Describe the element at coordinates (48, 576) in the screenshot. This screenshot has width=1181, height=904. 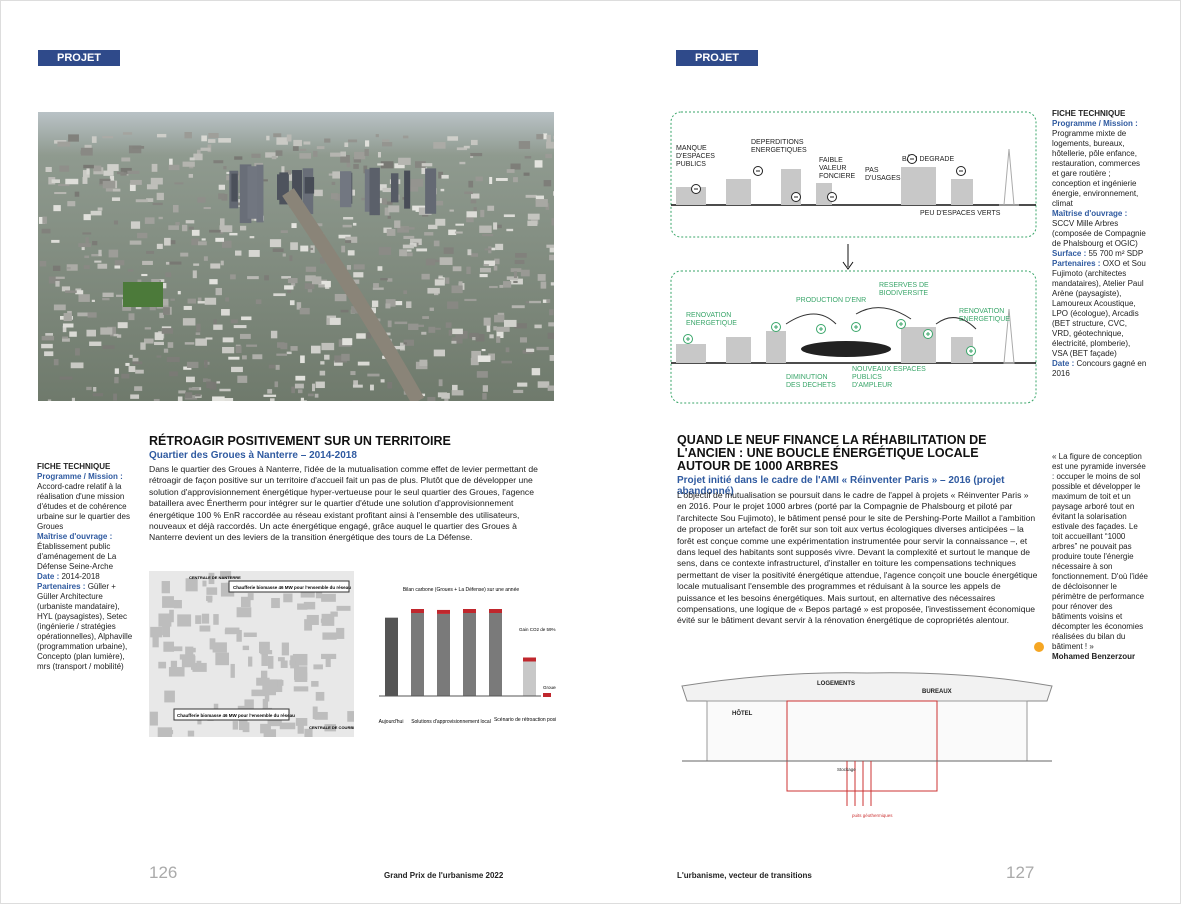
I see `fiche-label: Date :` at that location.